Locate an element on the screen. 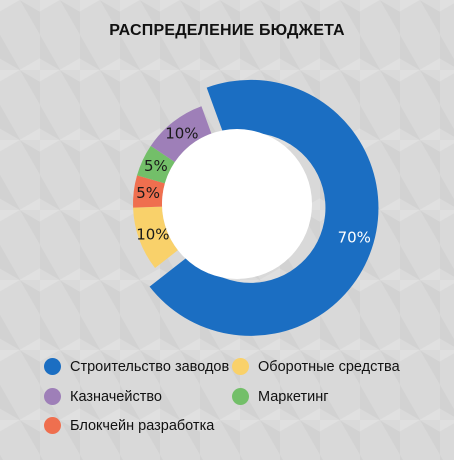  legend-item-3: Маркетинг is located at coordinates (280, 396).